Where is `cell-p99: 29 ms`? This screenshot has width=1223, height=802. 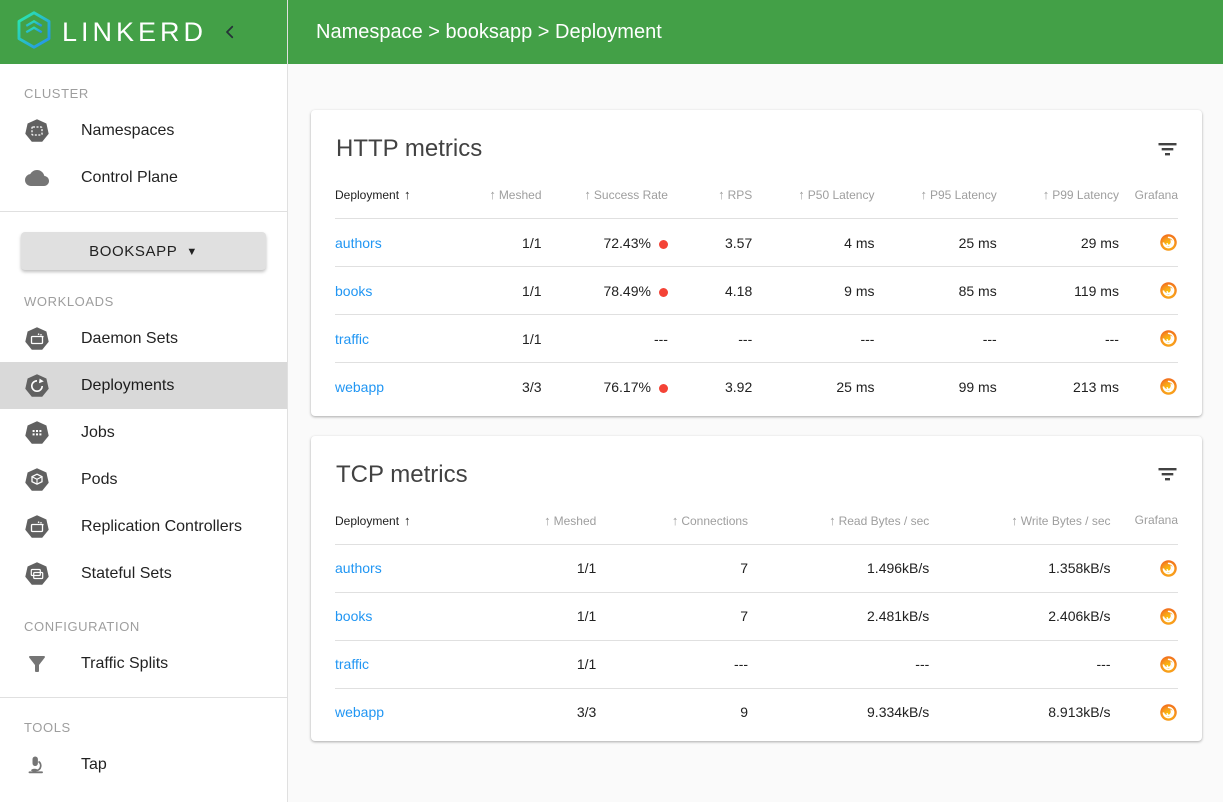
cell-p99: 29 ms is located at coordinates (1057, 242).